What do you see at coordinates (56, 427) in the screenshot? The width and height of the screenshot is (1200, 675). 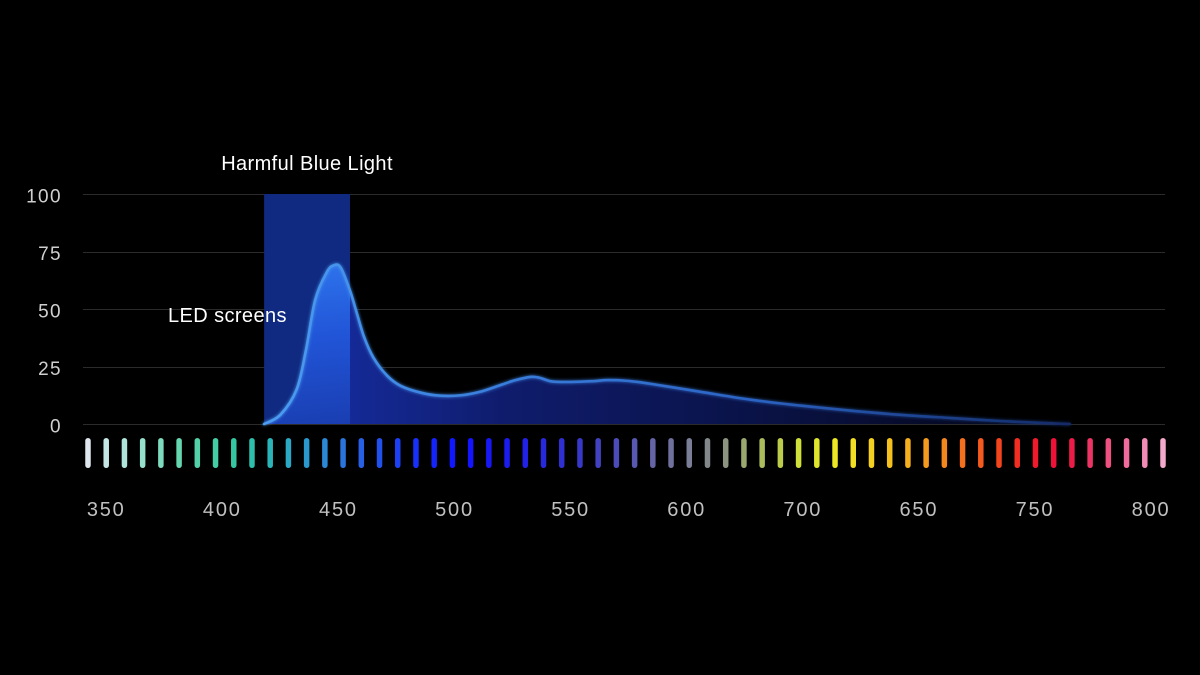 I see `y-tick-label: 0` at bounding box center [56, 427].